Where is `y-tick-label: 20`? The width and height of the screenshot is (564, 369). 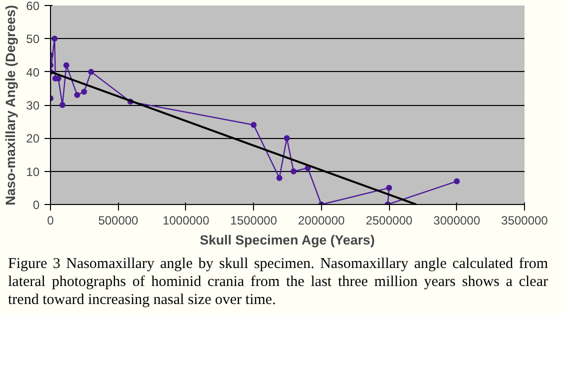
y-tick-label: 20 is located at coordinates (33, 139).